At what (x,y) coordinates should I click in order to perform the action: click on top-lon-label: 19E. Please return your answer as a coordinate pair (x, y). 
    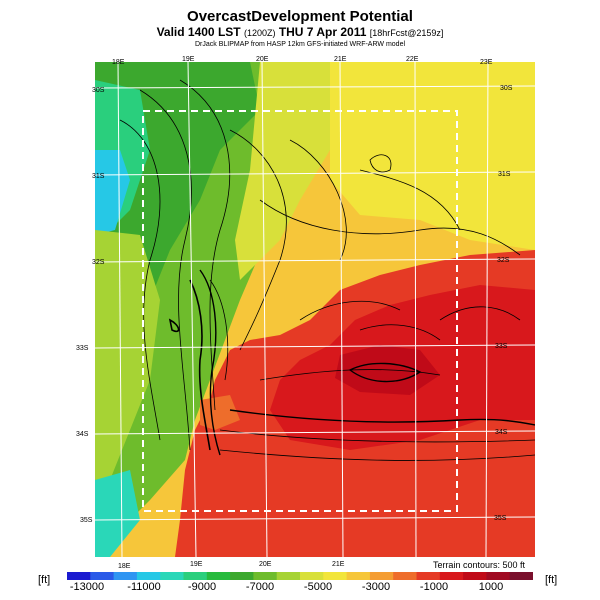
    Looking at the image, I should click on (188, 59).